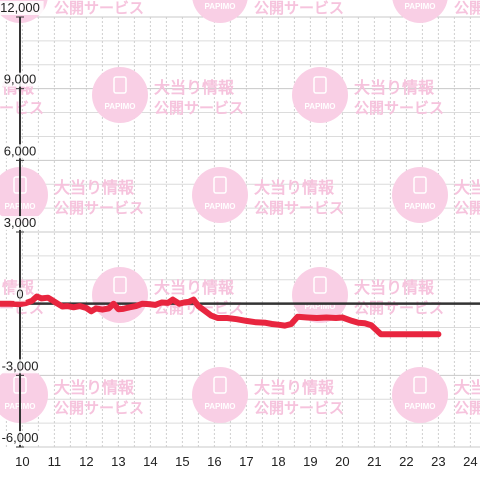 This screenshot has width=480, height=480. I want to click on x-tick-label: 18, so click(278, 461).